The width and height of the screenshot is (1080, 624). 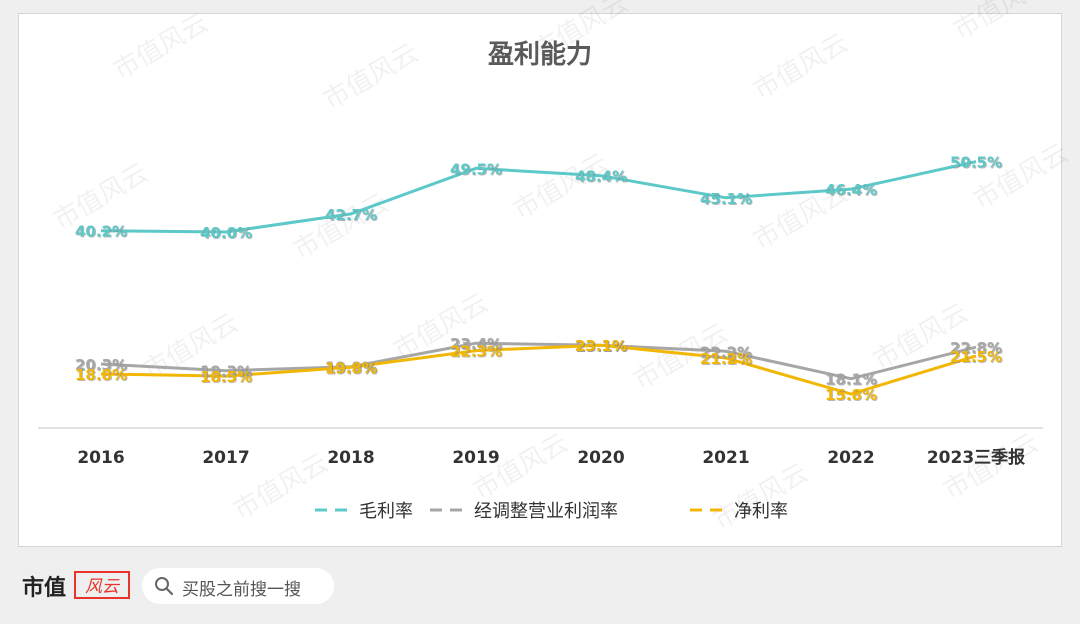 I want to click on data-label-shadow: 49.5%, so click(x=477, y=170).